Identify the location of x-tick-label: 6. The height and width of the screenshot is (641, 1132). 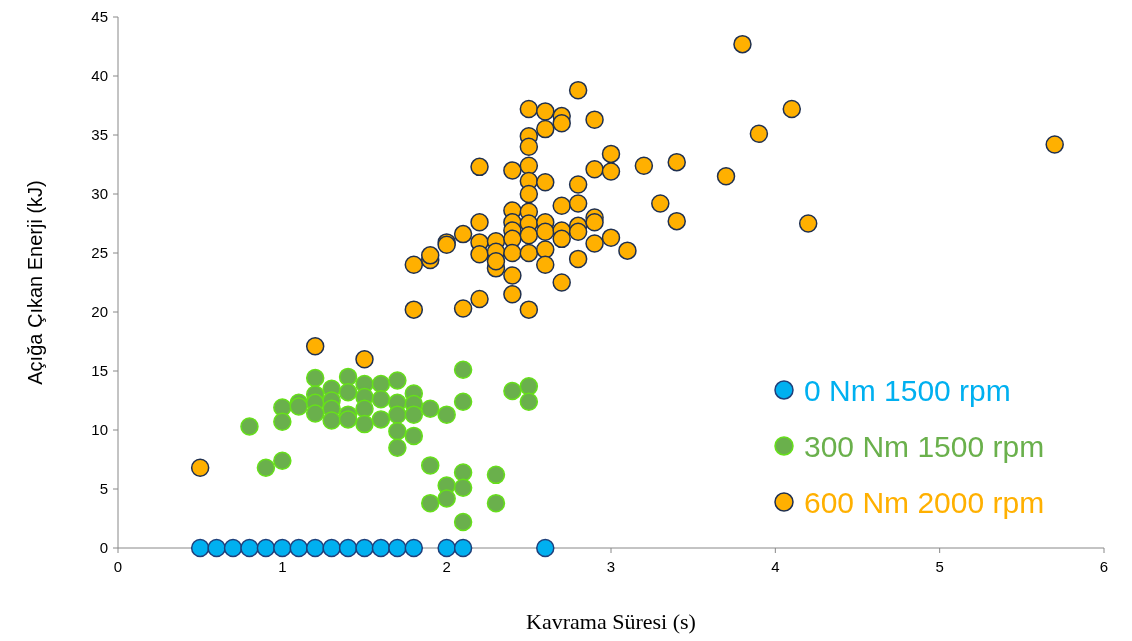
(1104, 566).